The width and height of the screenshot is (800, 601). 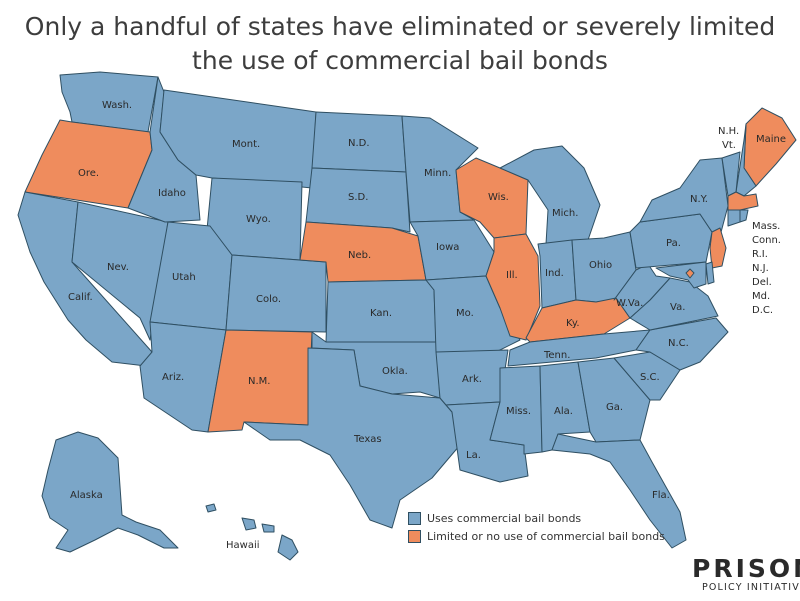 I want to click on label-mass: Mass., so click(x=766, y=226).